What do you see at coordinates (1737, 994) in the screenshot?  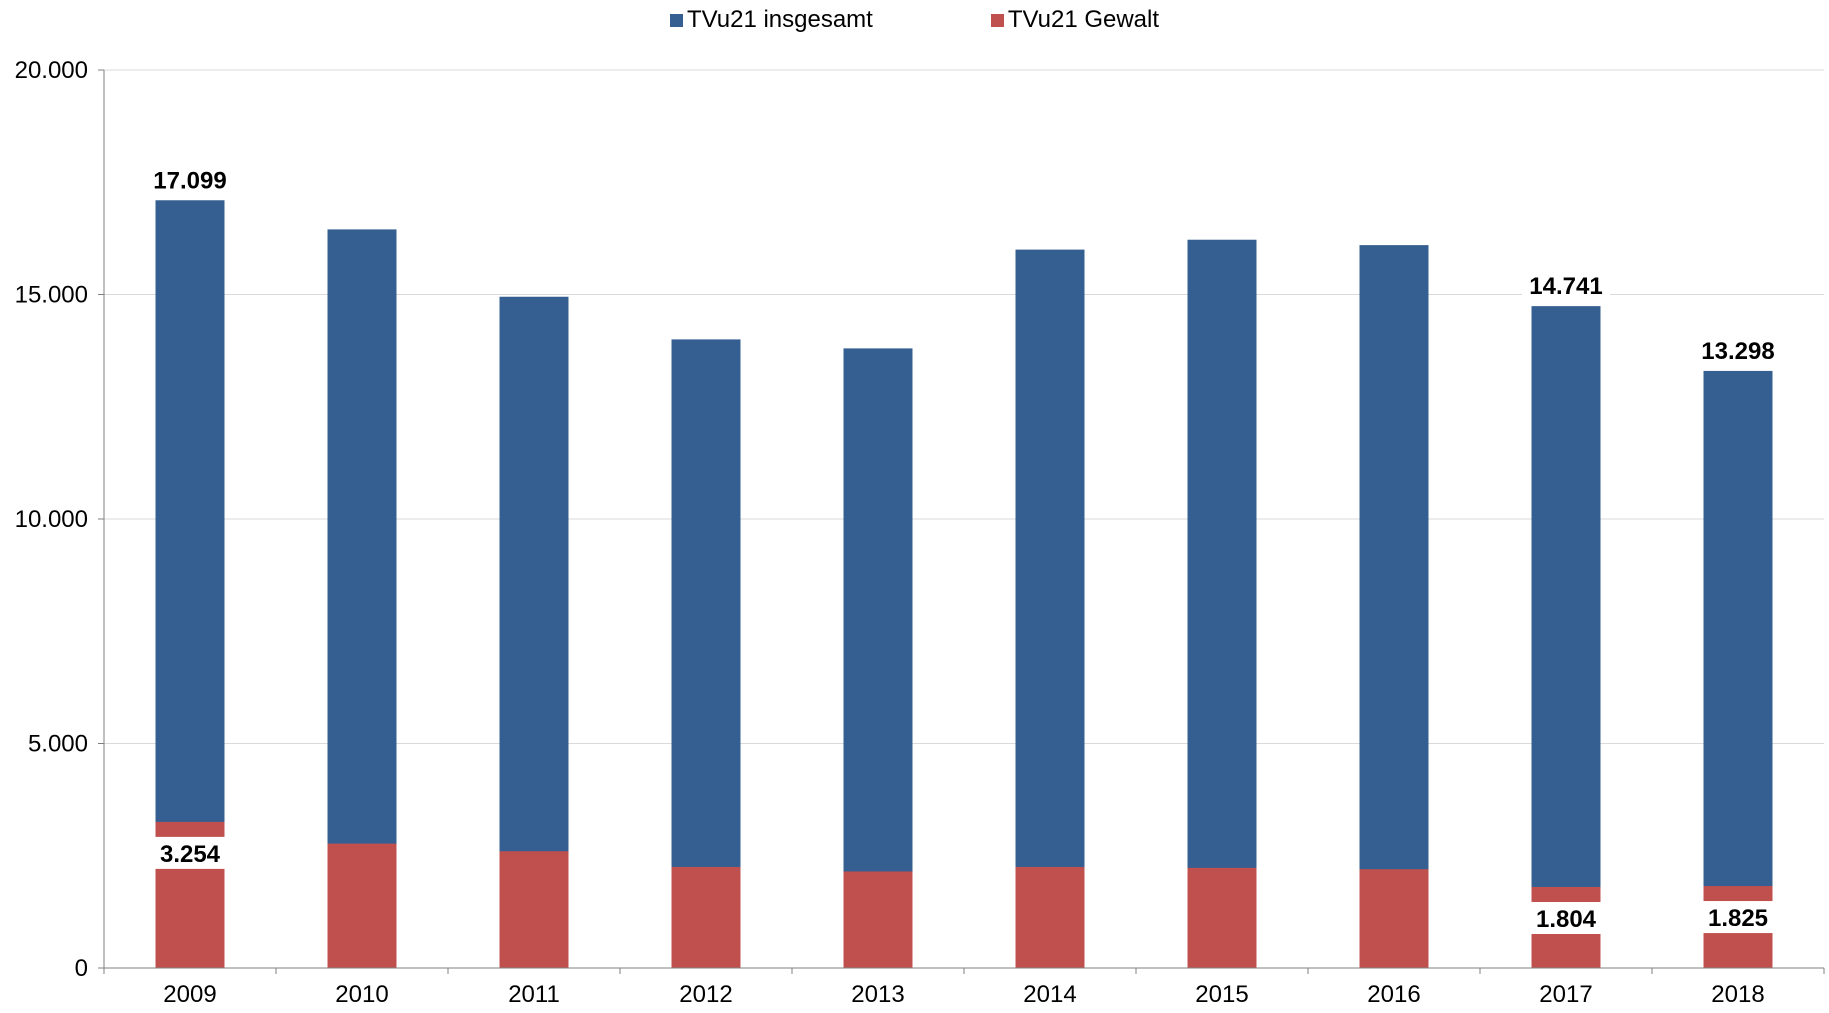 I see `x-tick-label: 2018` at bounding box center [1737, 994].